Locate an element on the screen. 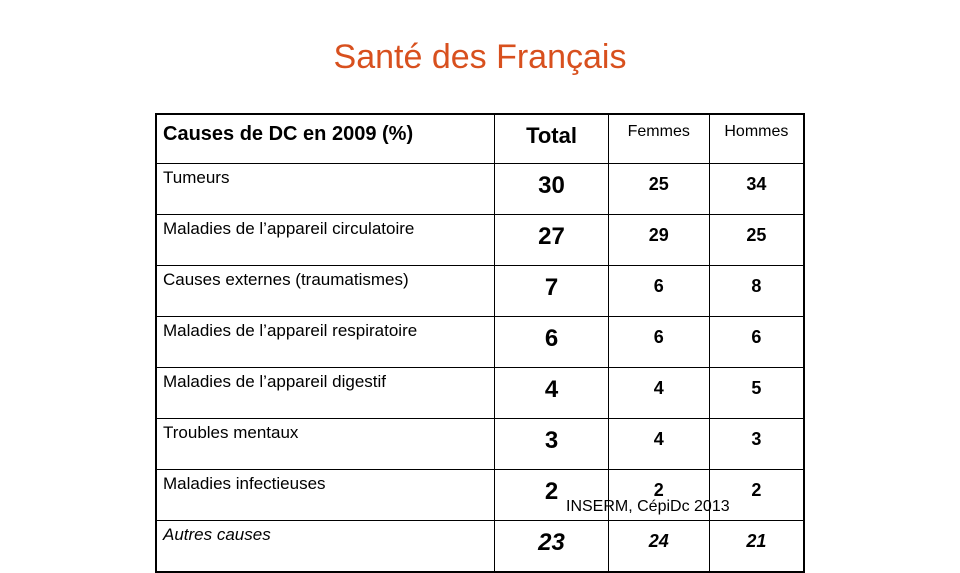 The image size is (960, 573). table-row: Troubles mentaux 3 4 3 is located at coordinates (480, 444).